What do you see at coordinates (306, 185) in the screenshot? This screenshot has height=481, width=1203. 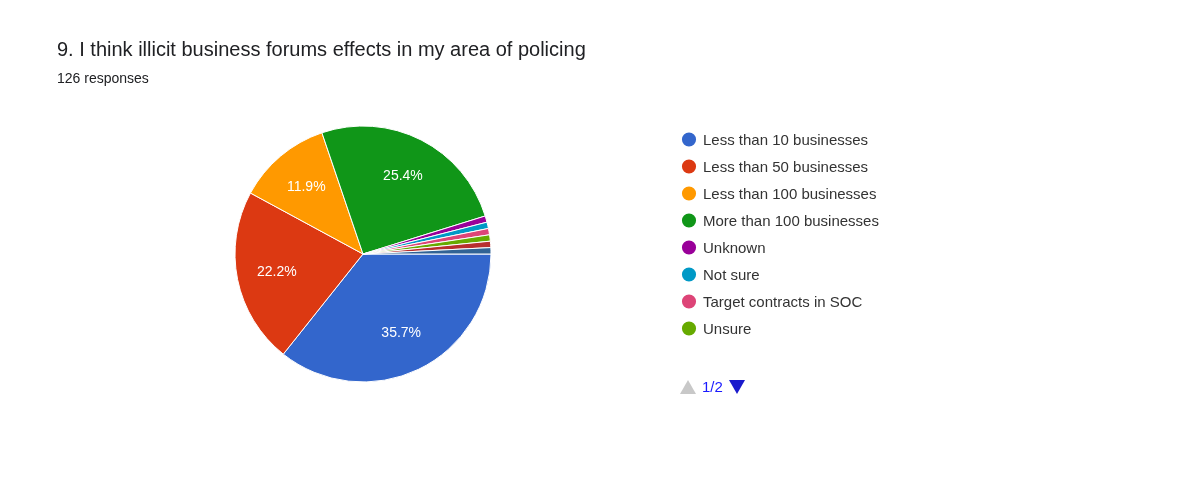 I see `data-label: 11.9%` at bounding box center [306, 185].